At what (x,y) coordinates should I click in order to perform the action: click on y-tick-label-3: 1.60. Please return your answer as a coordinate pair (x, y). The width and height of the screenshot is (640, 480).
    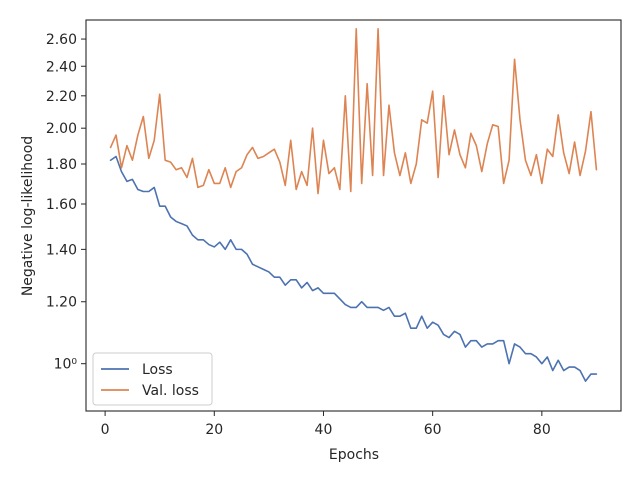
    Looking at the image, I should click on (61, 205).